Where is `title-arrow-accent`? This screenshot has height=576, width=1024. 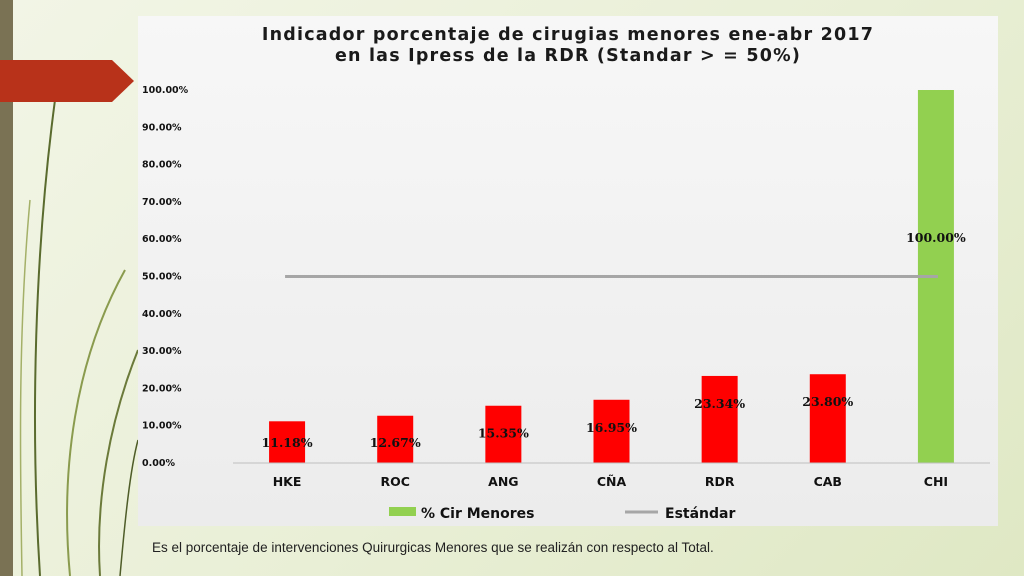 title-arrow-accent is located at coordinates (67, 81).